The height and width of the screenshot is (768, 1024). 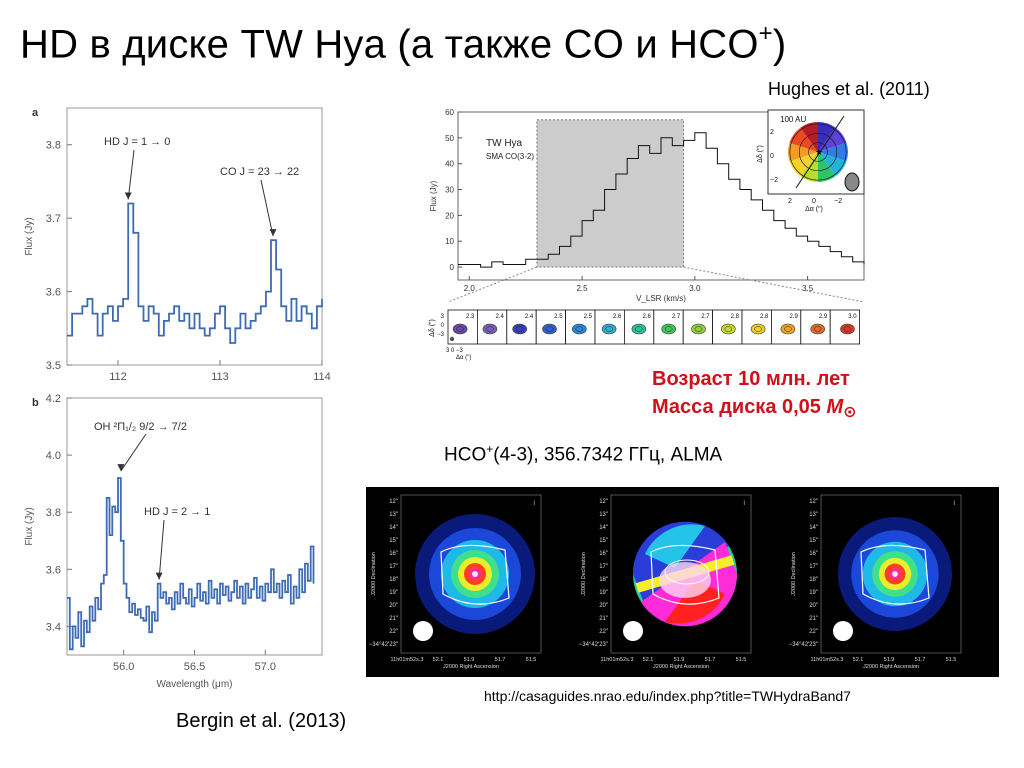 I want to click on shaded-velocity-range, so click(x=610, y=193).